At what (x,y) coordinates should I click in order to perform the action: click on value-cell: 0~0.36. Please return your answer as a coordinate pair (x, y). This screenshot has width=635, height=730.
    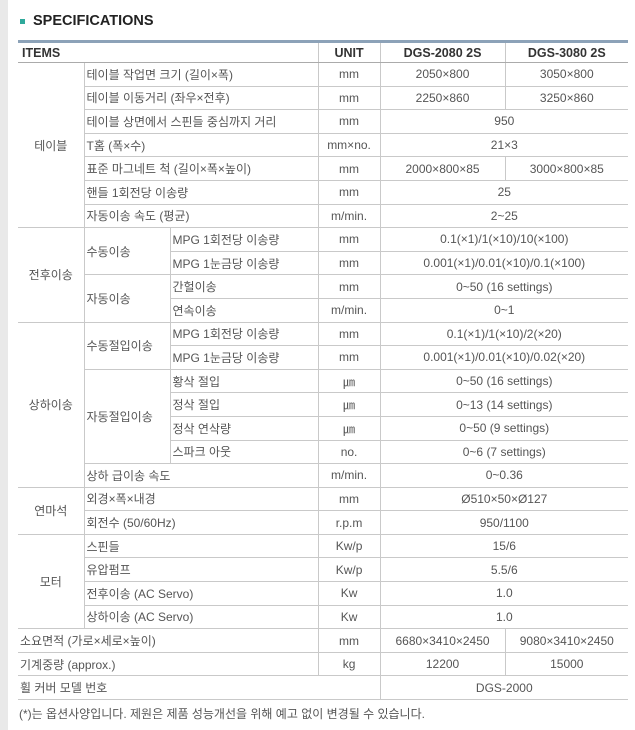
    Looking at the image, I should click on (504, 475).